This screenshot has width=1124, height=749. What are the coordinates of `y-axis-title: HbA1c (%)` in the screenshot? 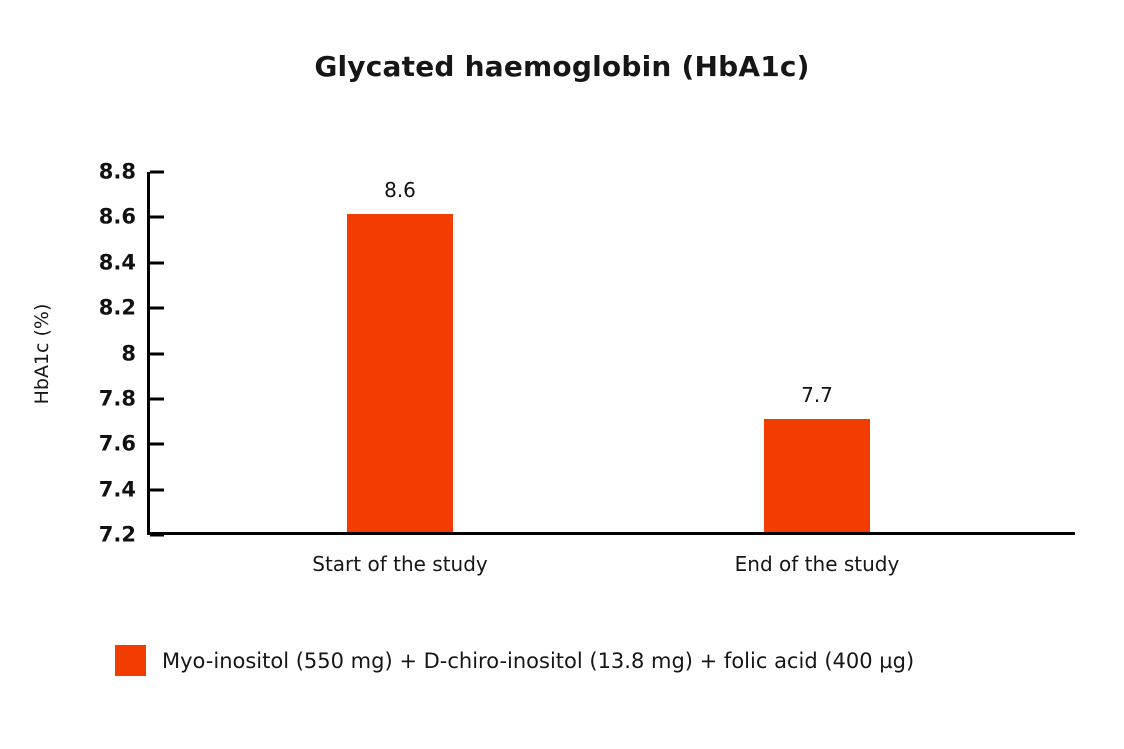 It's located at (42, 354).